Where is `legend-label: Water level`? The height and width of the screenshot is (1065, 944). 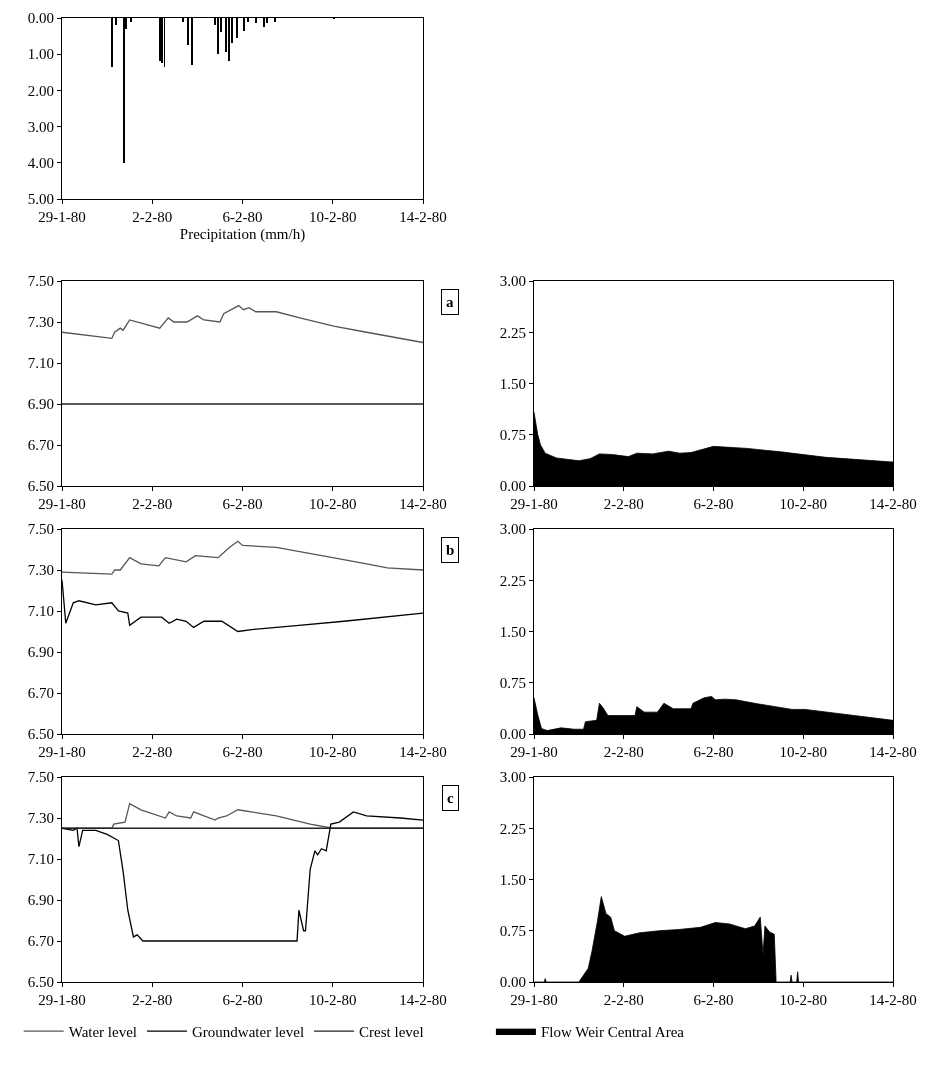
legend-label: Water level is located at coordinates (103, 1031).